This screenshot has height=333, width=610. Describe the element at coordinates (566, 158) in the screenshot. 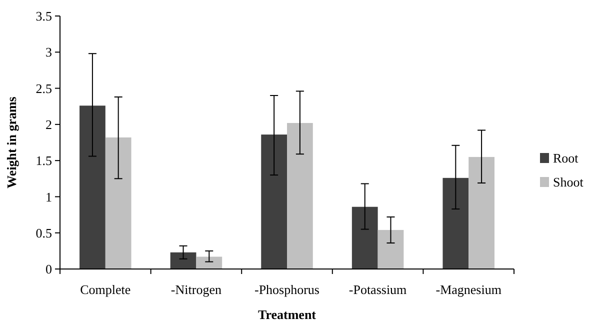

I see `legend-label: Root` at that location.